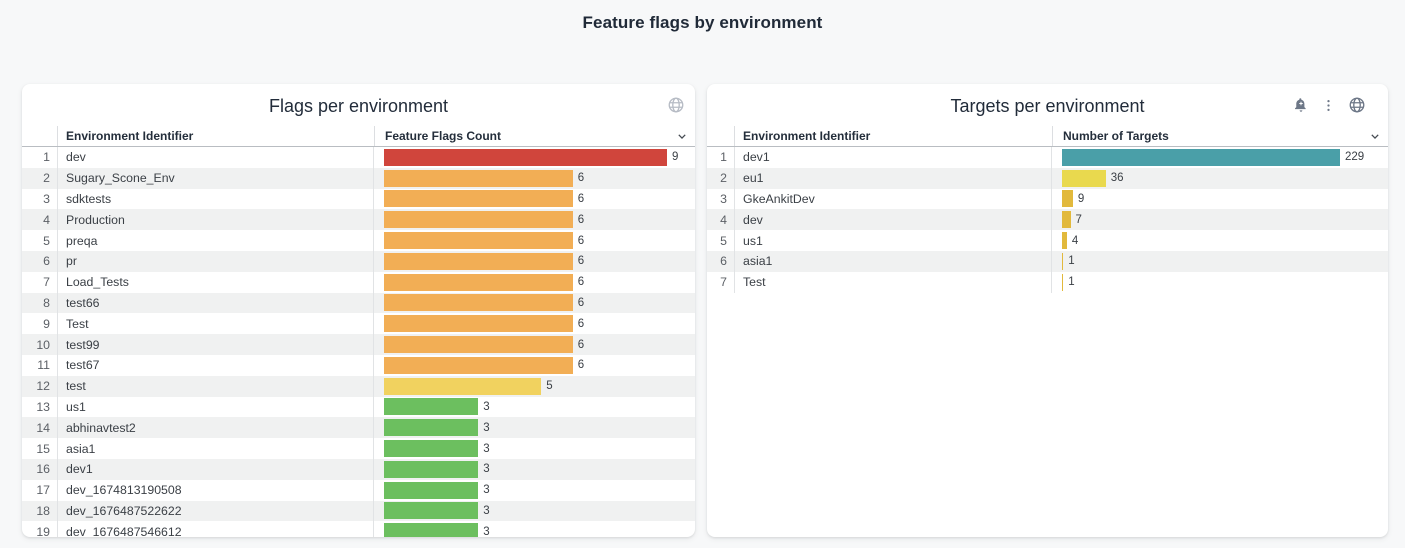 The width and height of the screenshot is (1405, 548). I want to click on environment-identifier-cell: Production, so click(216, 220).